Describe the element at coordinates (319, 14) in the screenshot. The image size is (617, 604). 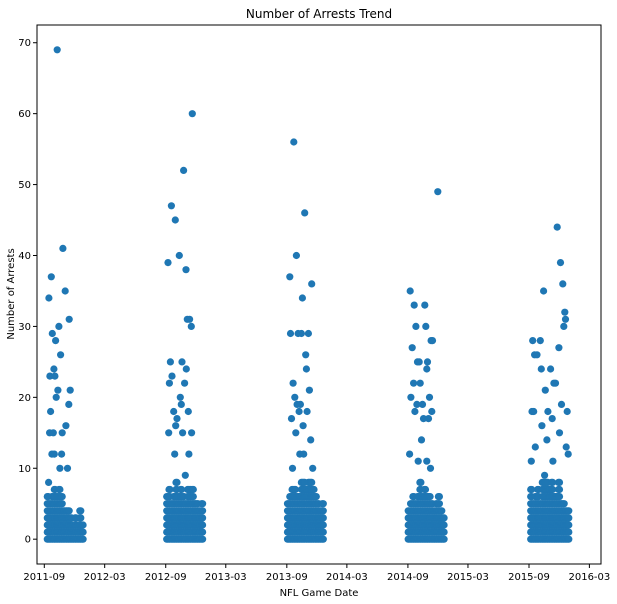
I see `chart-title: Number of Arrests Trend` at that location.